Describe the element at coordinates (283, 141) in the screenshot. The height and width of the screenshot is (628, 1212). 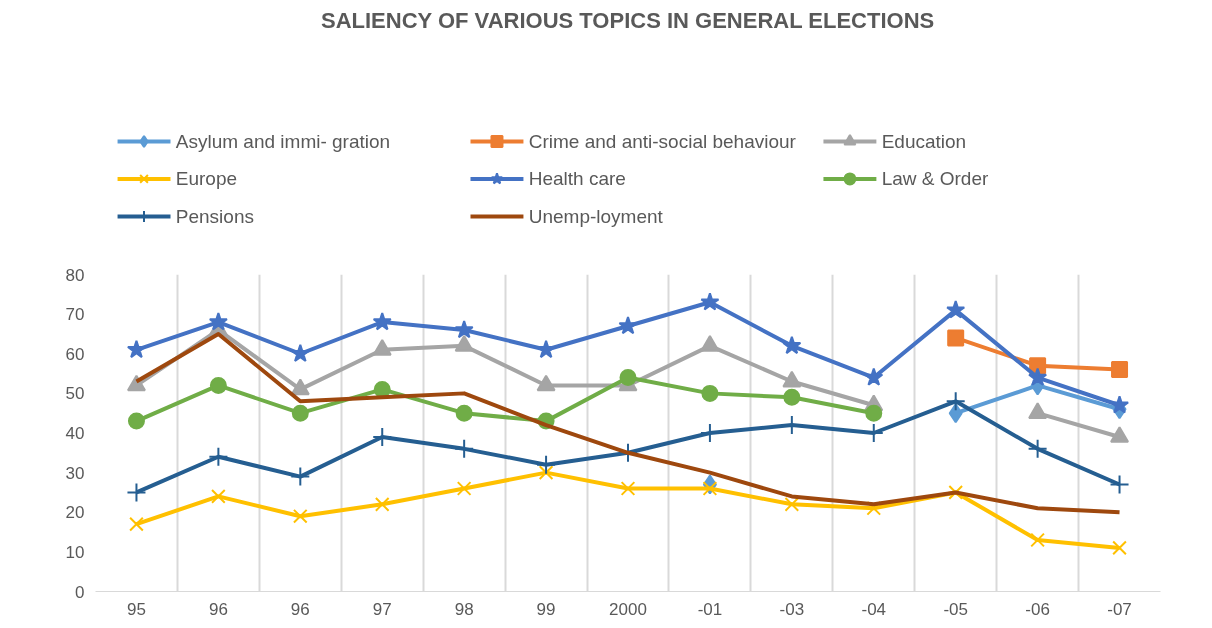
I see `legend-label: Asylum and immi- gration` at that location.